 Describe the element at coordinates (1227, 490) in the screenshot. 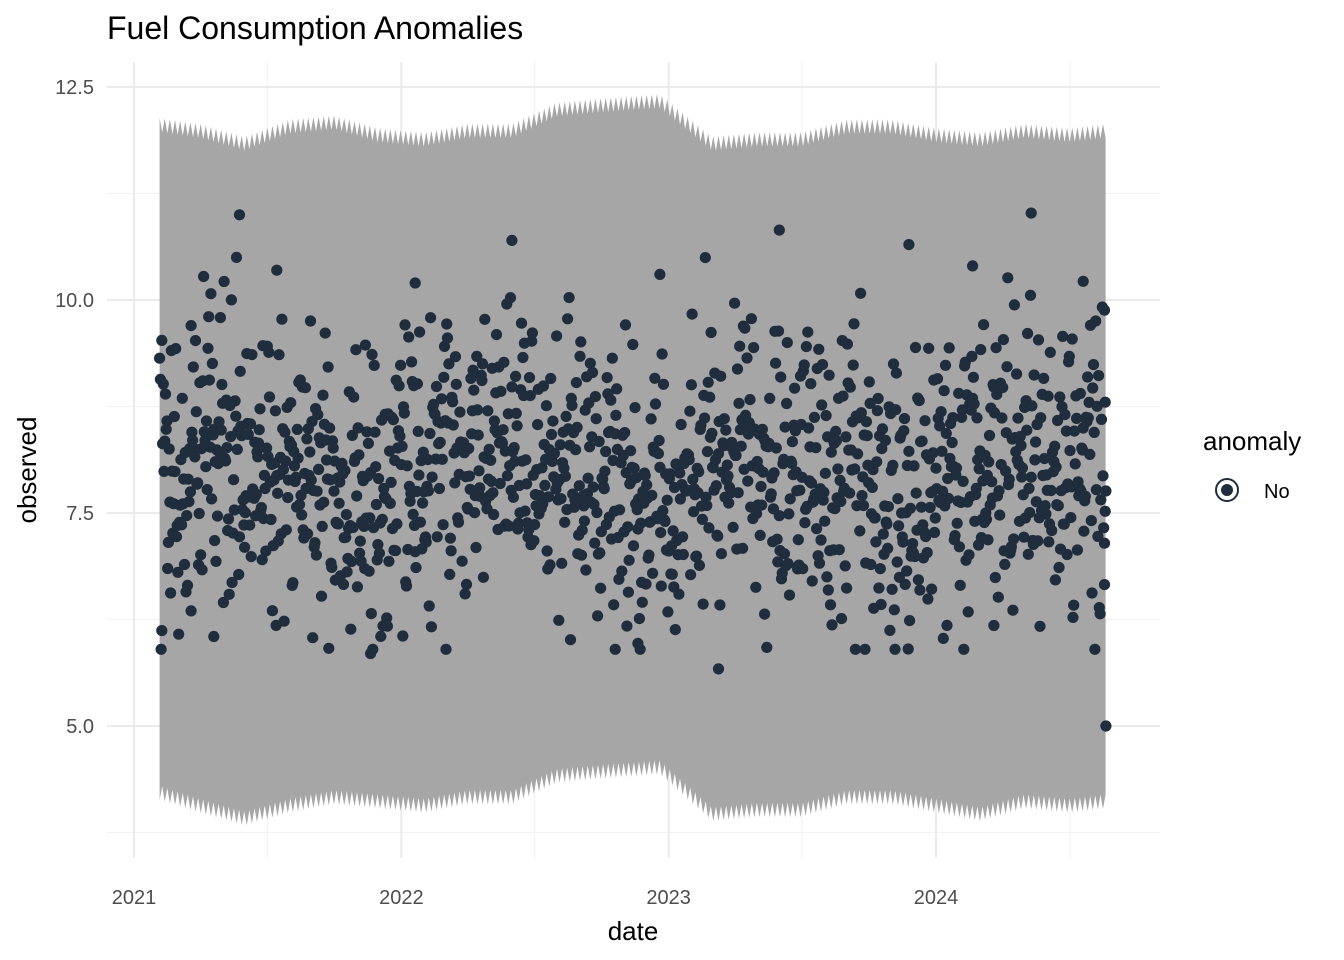

I see `legend-key-ring` at that location.